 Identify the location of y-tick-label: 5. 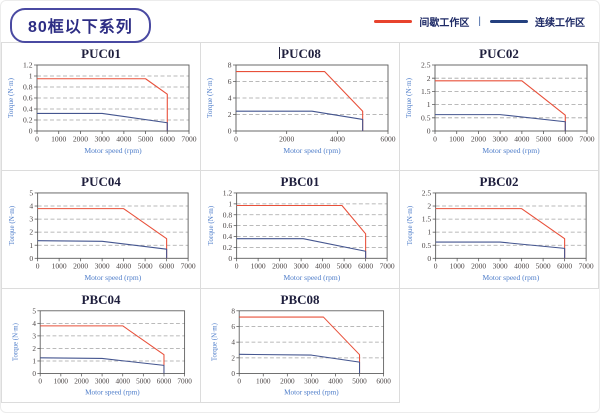
(31, 193).